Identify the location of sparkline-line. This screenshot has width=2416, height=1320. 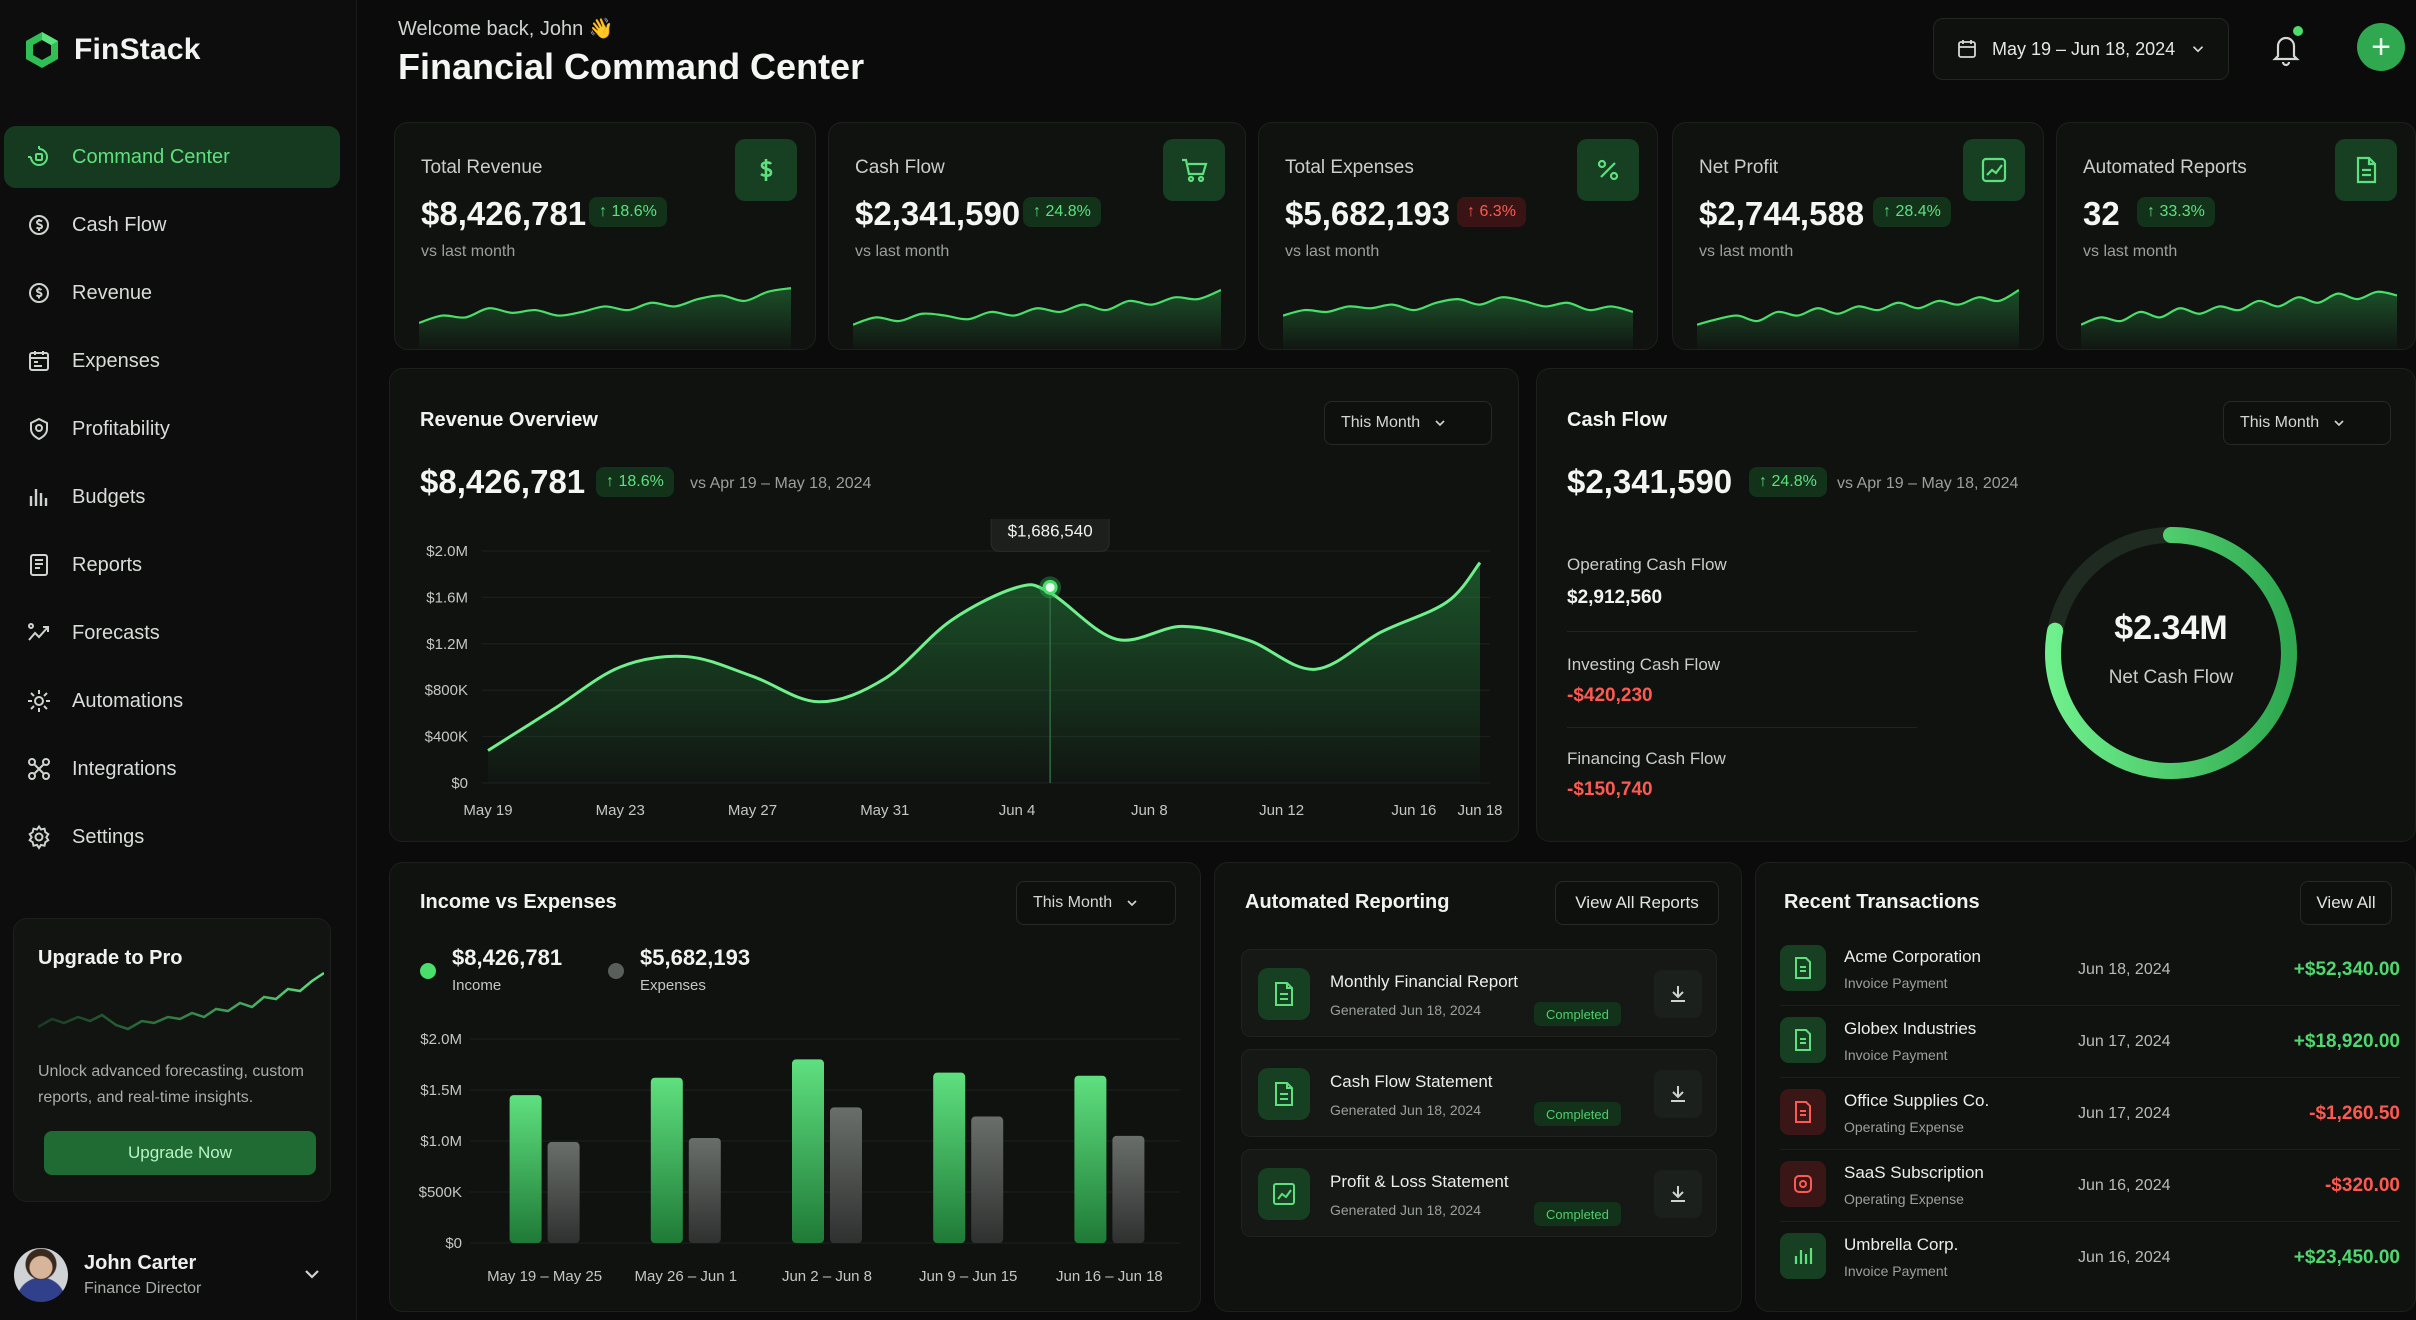
(1858, 307).